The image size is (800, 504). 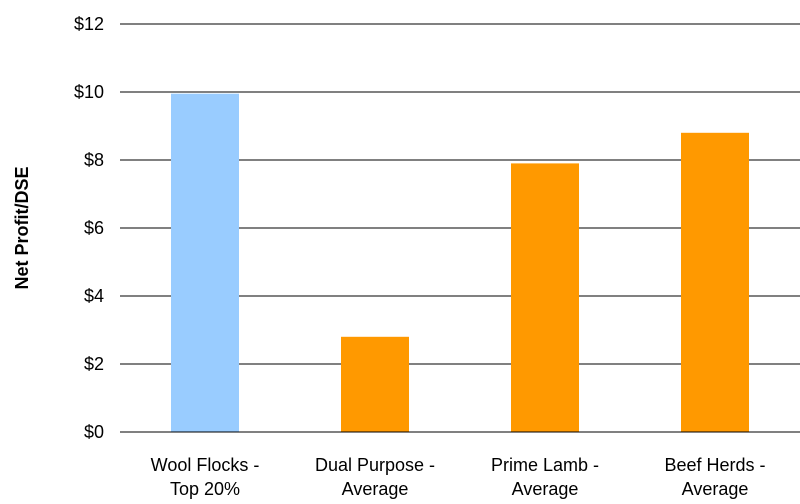 What do you see at coordinates (375, 477) in the screenshot?
I see `x-category-label: Dual Purpose -Average` at bounding box center [375, 477].